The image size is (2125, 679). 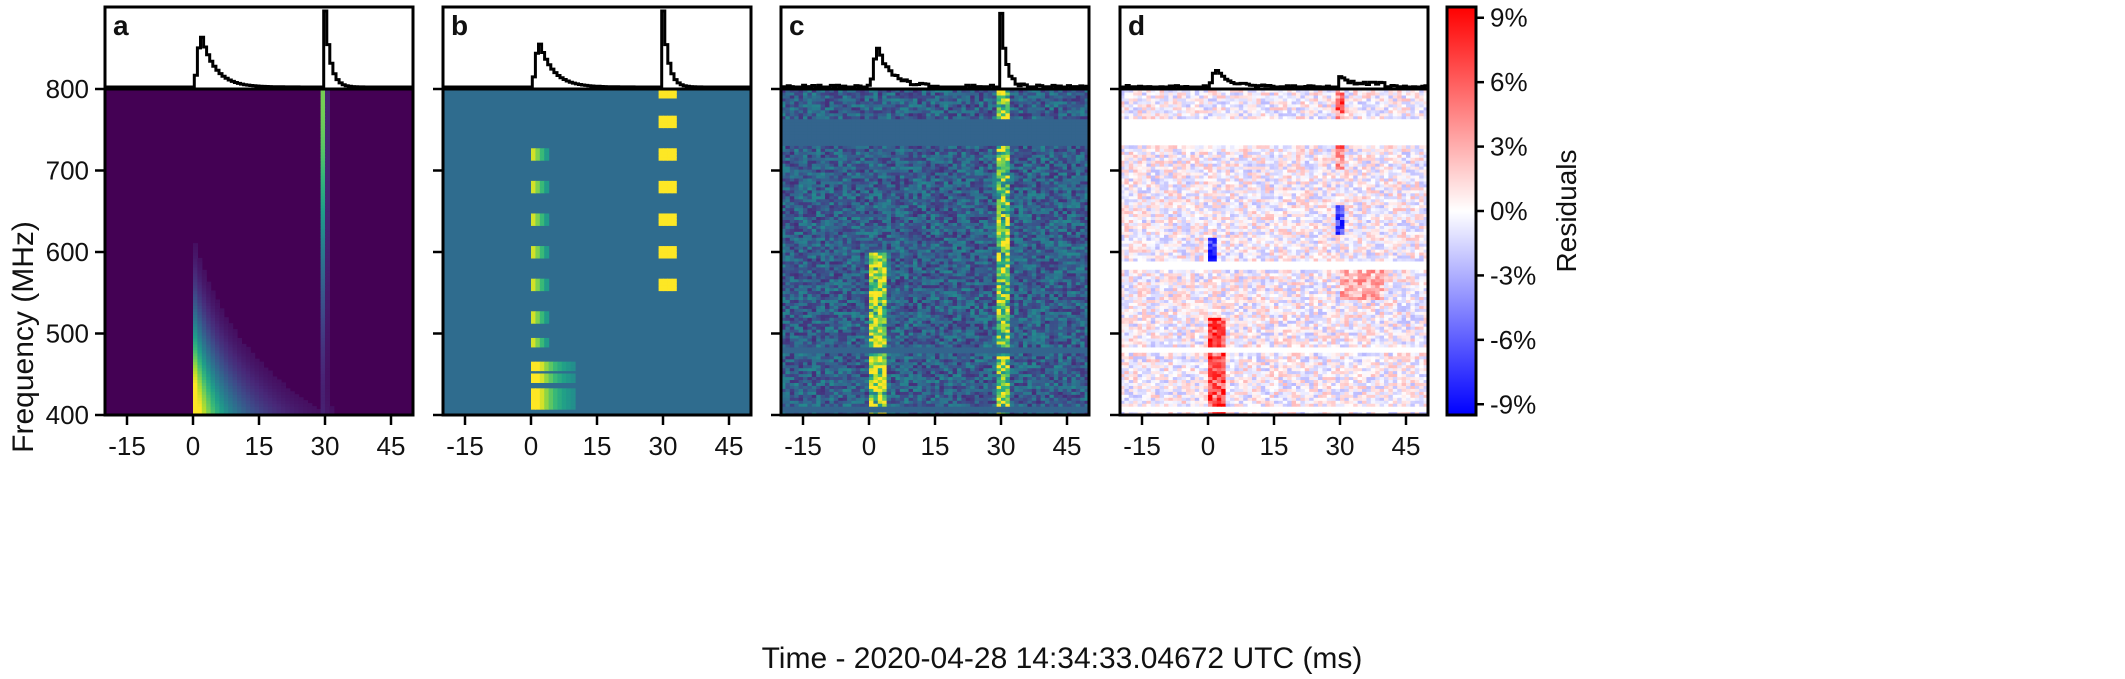 I want to click on heatmap-background, so click(x=597, y=252).